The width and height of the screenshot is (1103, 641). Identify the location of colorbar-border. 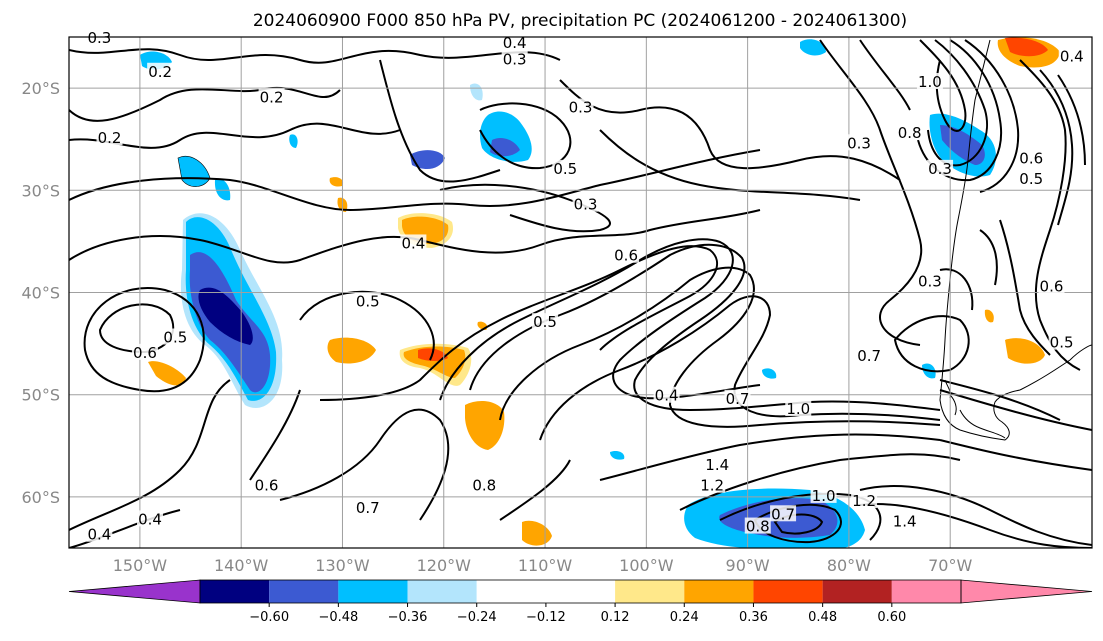
(580, 591).